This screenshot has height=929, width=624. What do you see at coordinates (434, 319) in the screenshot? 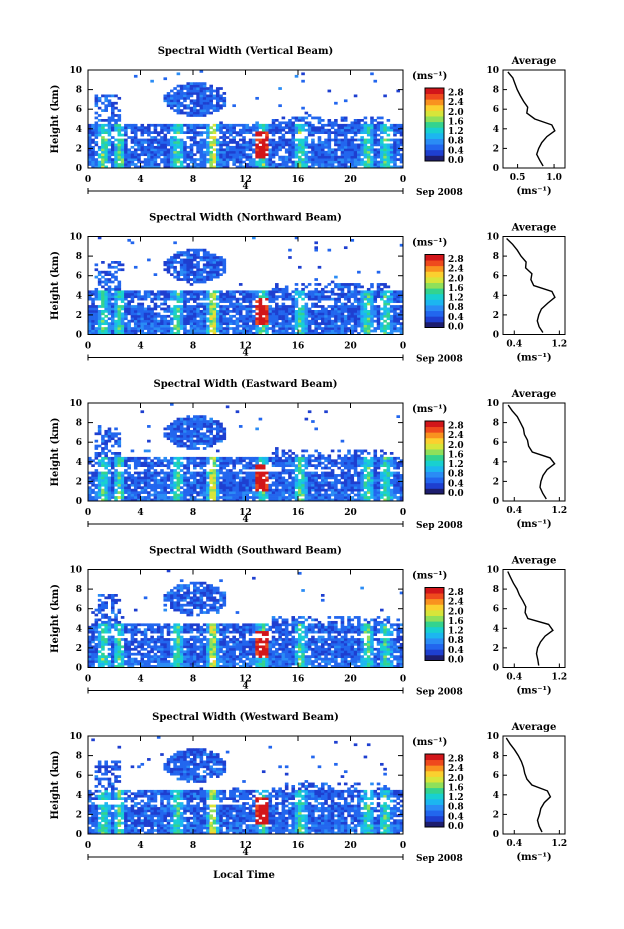
I see `colorbar-swatch` at bounding box center [434, 319].